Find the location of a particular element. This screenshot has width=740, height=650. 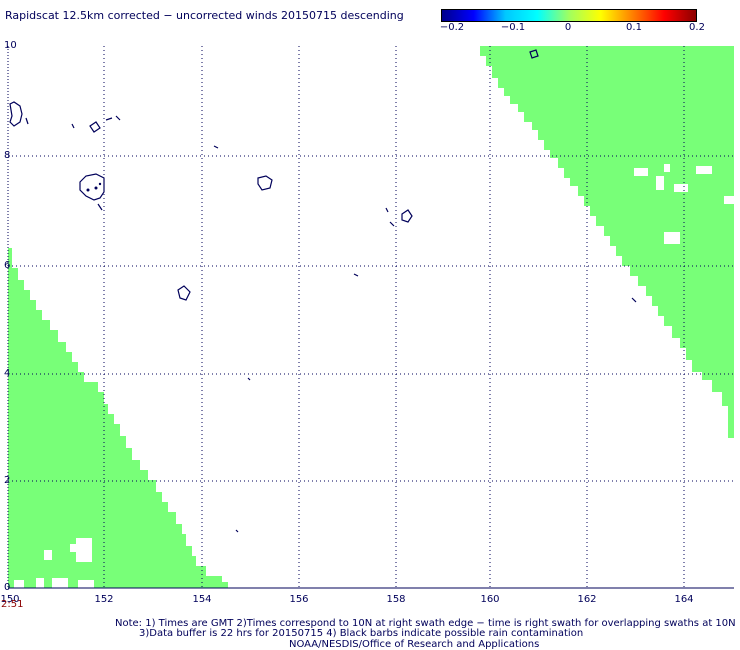

colorbar is located at coordinates (569, 15).